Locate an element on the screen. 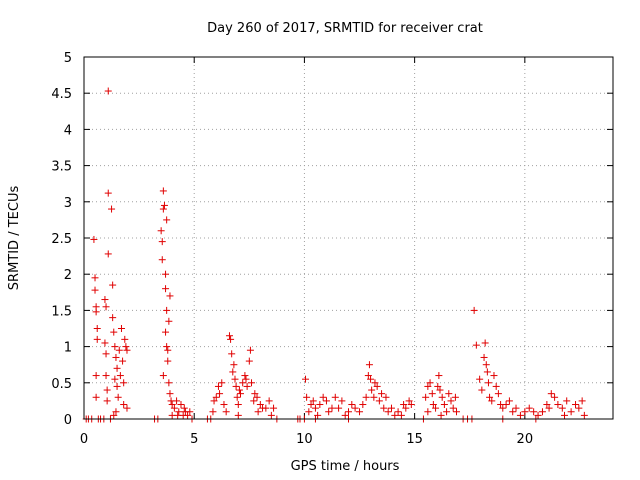 The height and width of the screenshot is (480, 640). x-tick-label: 15 is located at coordinates (414, 439).